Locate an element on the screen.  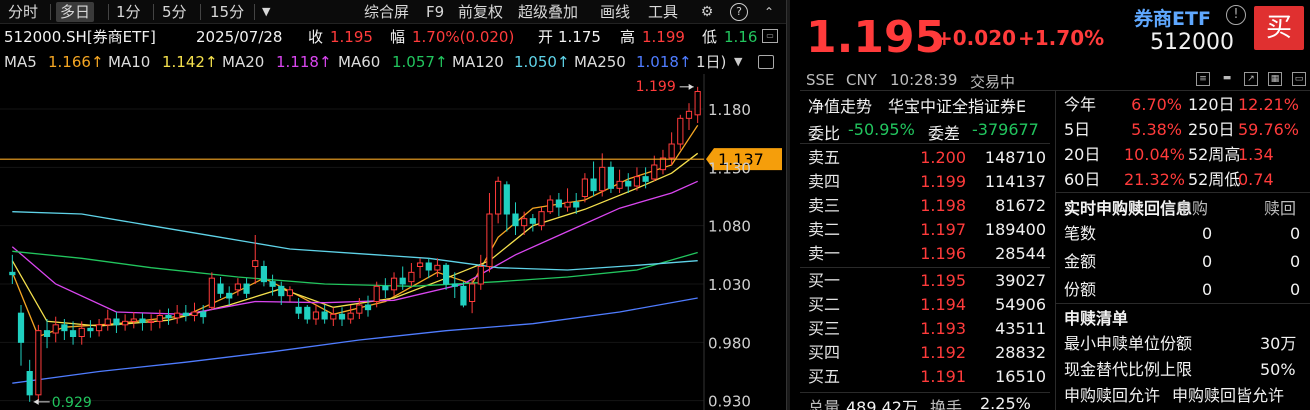
panel-divider is located at coordinates (788, 205).